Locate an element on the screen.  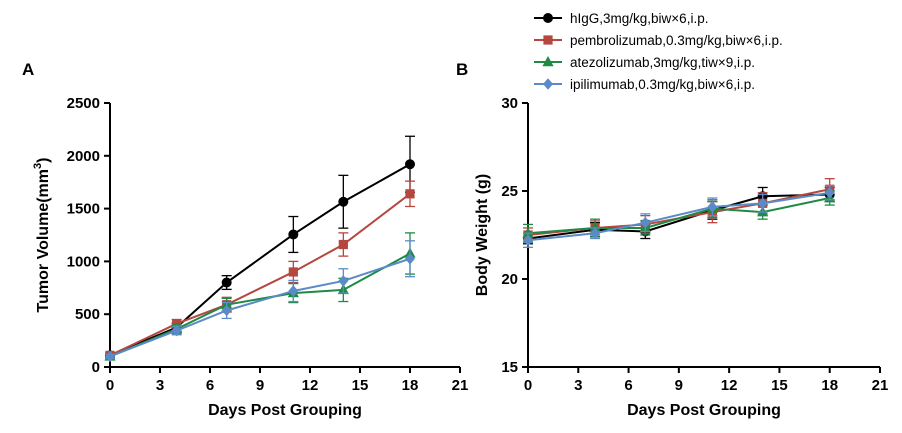
x-tick-label-a-15: 15 is located at coordinates (360, 385).